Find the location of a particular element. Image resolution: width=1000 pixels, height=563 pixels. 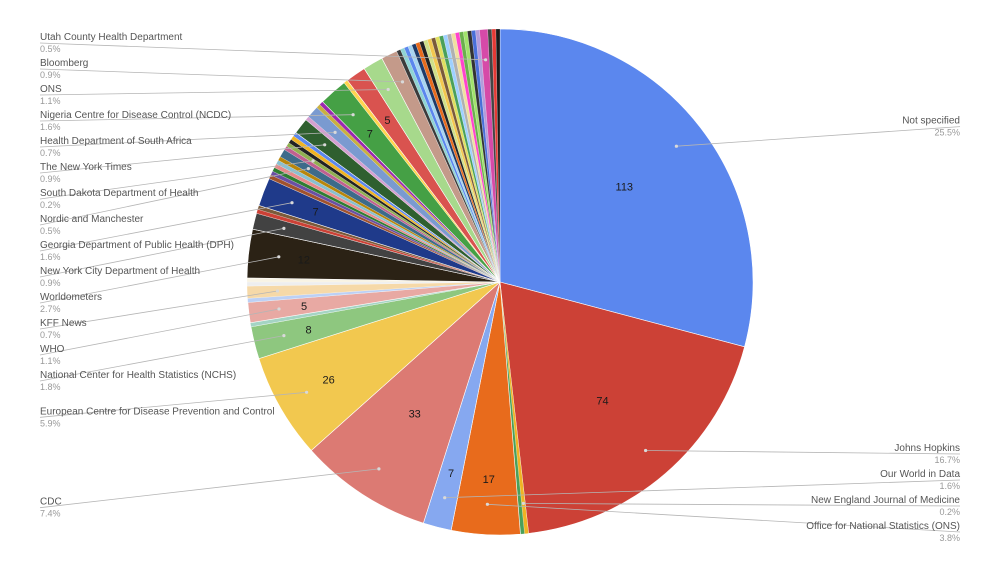

leader-dot-worldometers is located at coordinates (279, 257).